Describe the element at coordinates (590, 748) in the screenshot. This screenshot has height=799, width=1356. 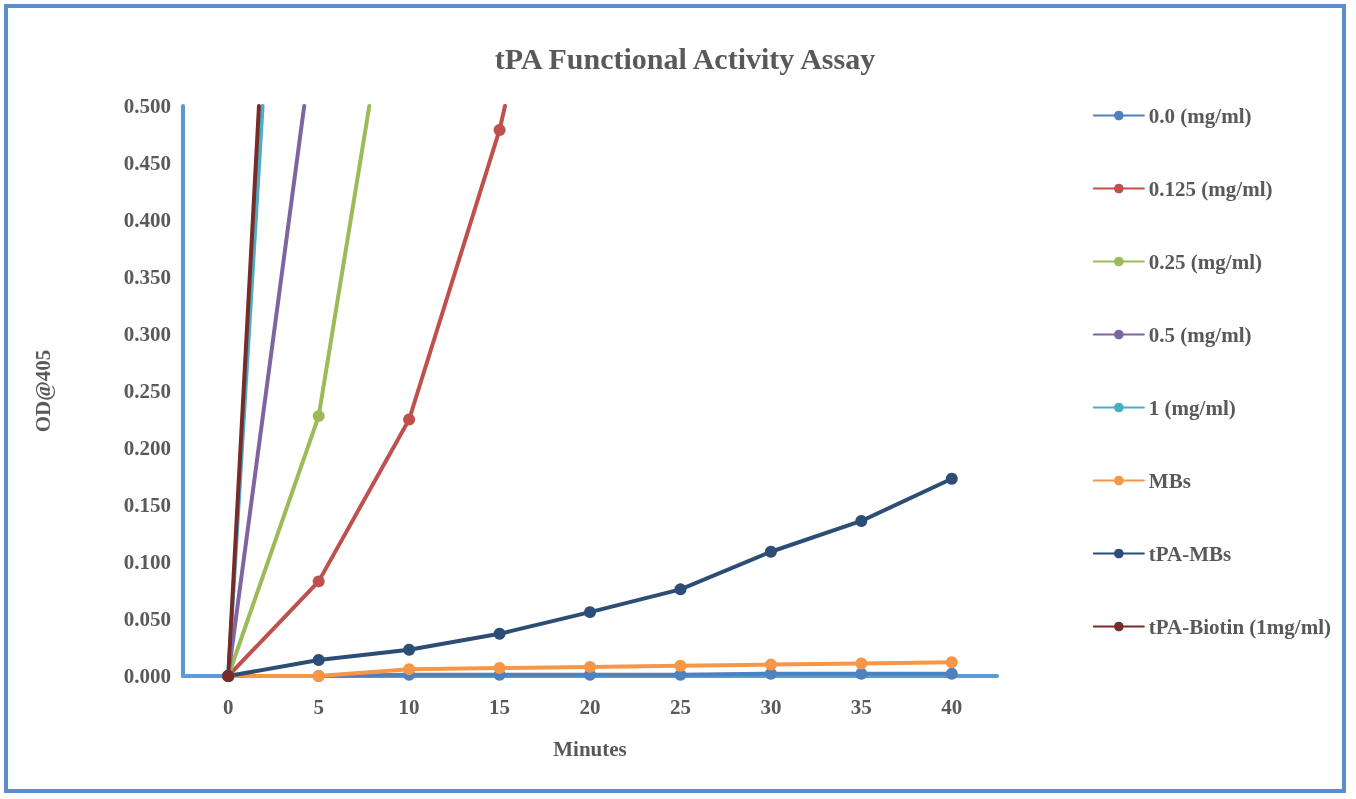
I see `x-axis-title: Minutes` at that location.